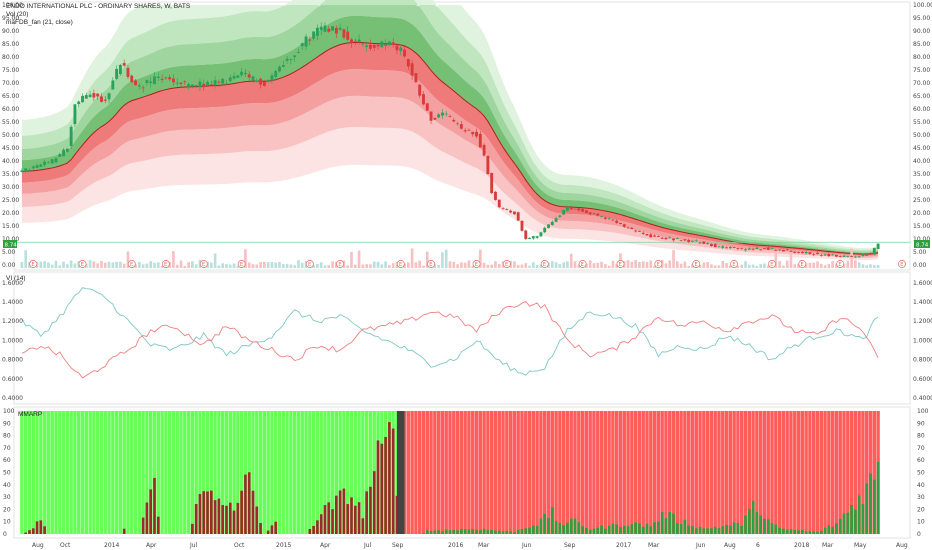 This screenshot has width=932, height=550. Describe the element at coordinates (921, 460) in the screenshot. I see `mmarp-tick-right: 60` at that location.